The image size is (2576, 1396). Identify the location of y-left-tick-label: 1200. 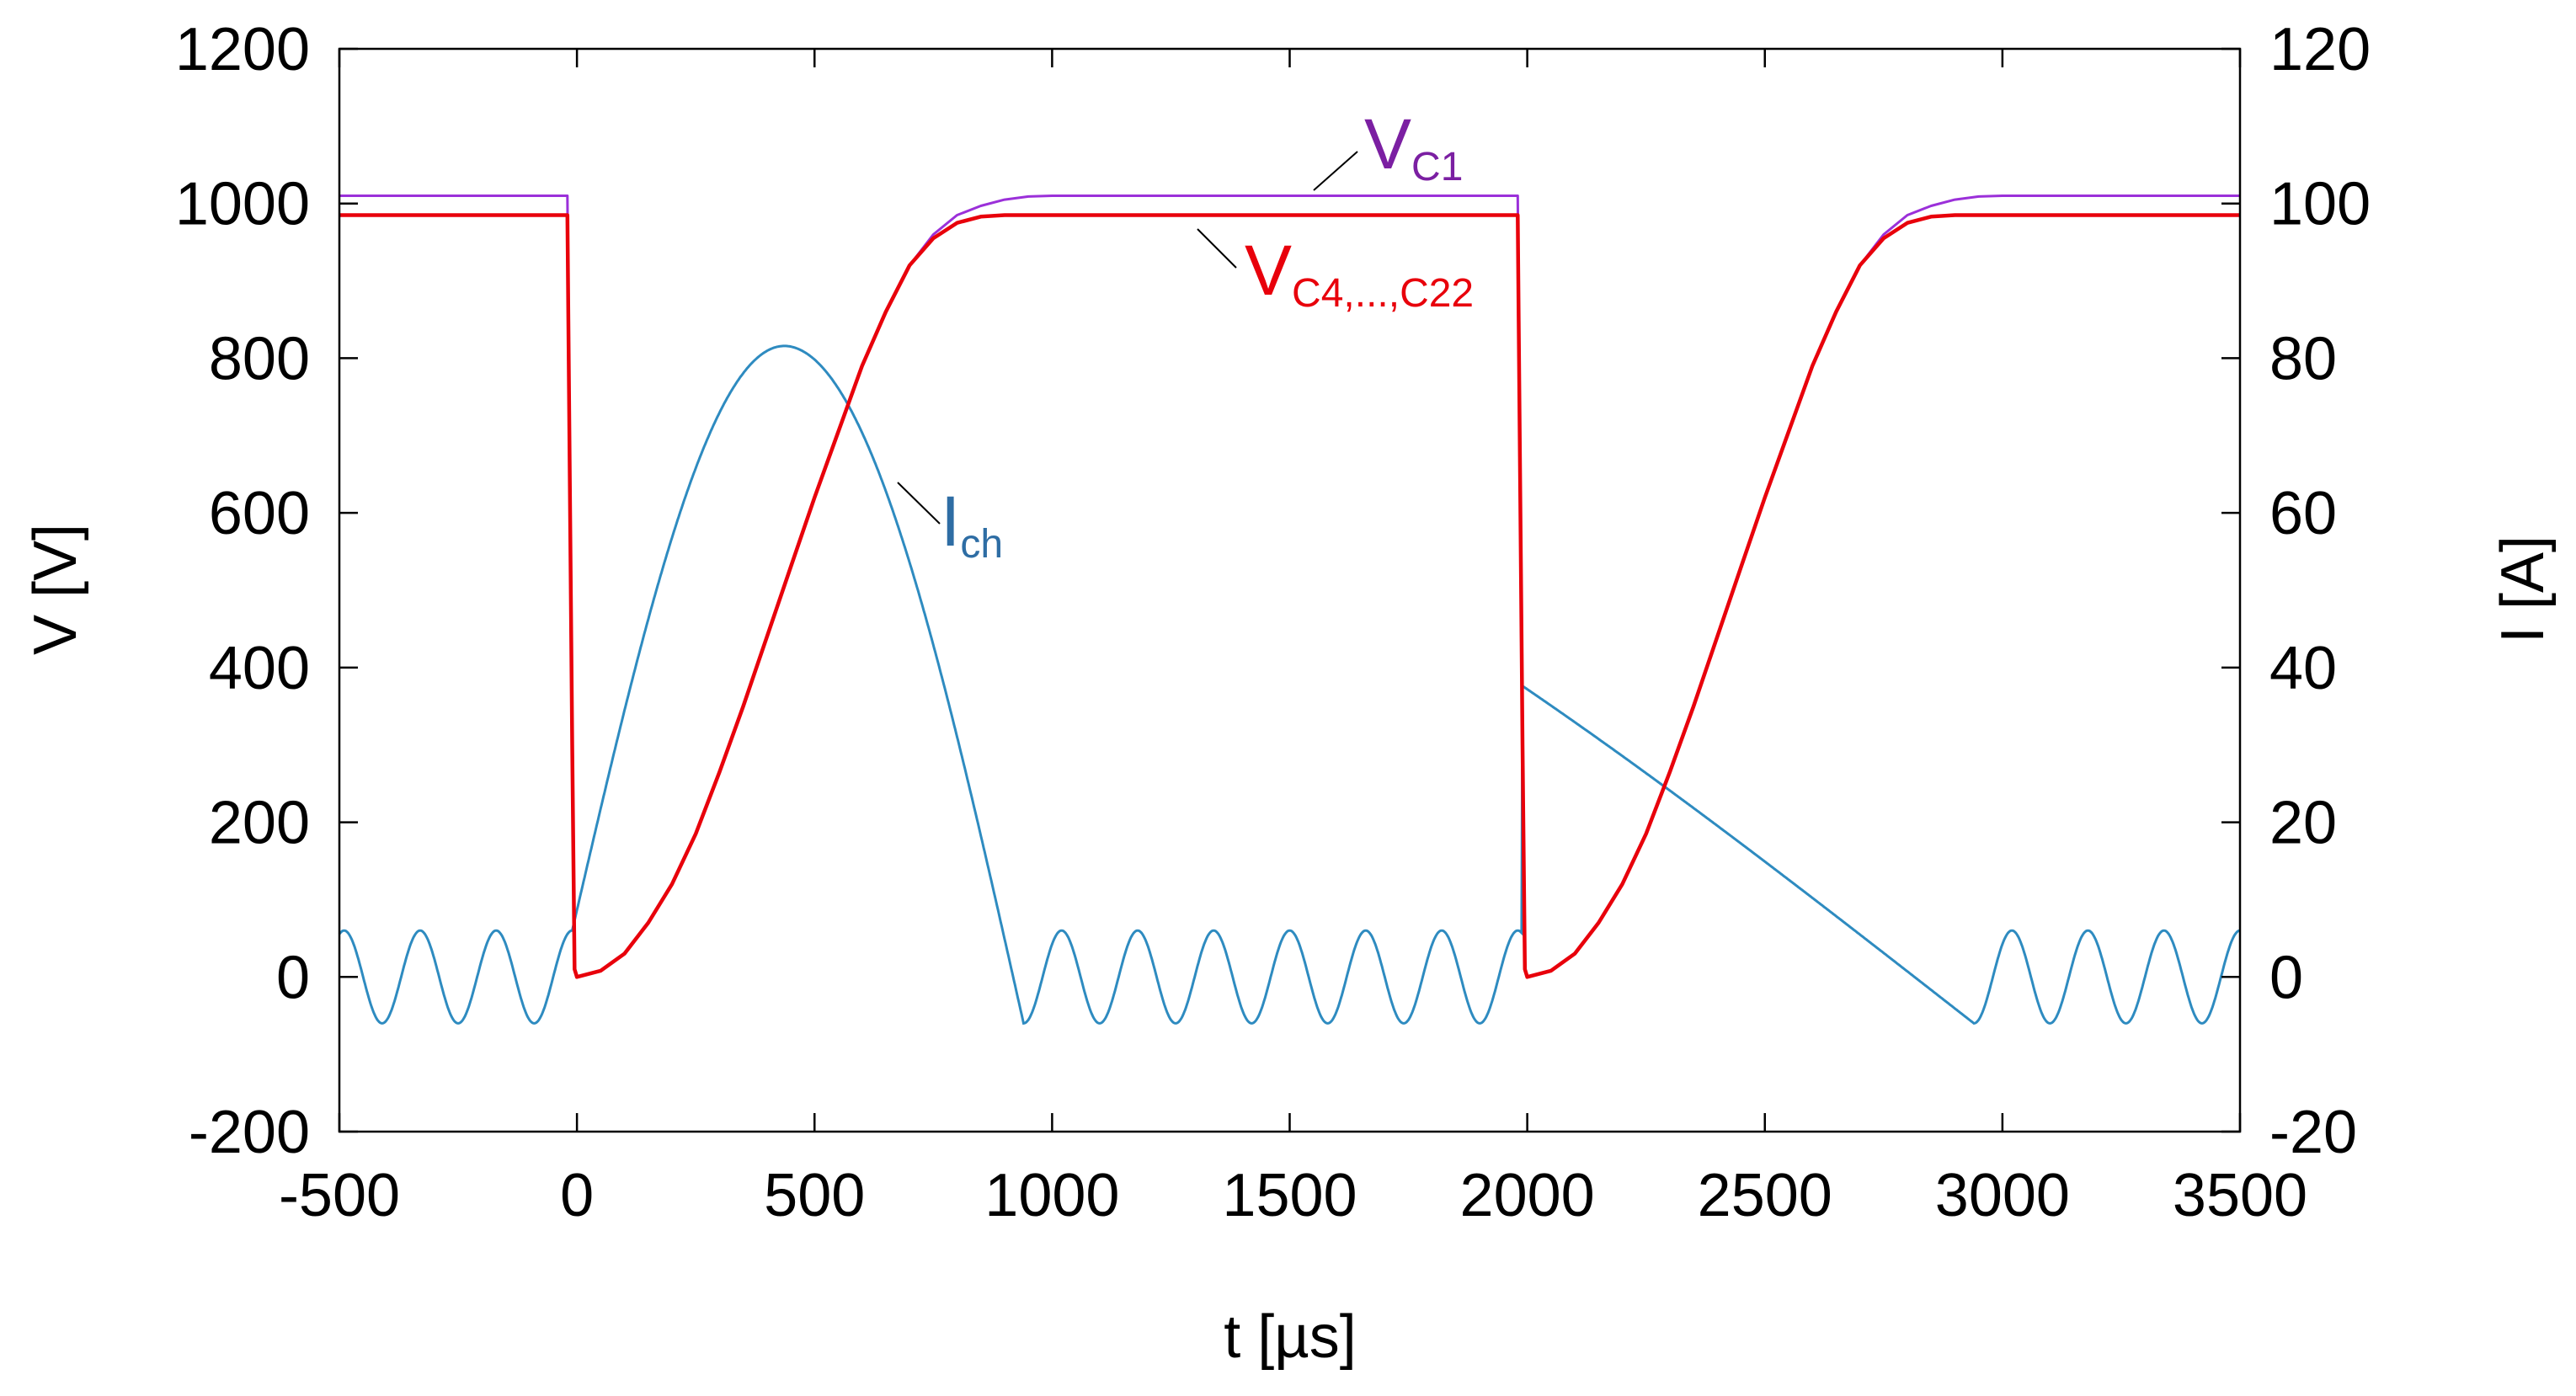
(242, 49).